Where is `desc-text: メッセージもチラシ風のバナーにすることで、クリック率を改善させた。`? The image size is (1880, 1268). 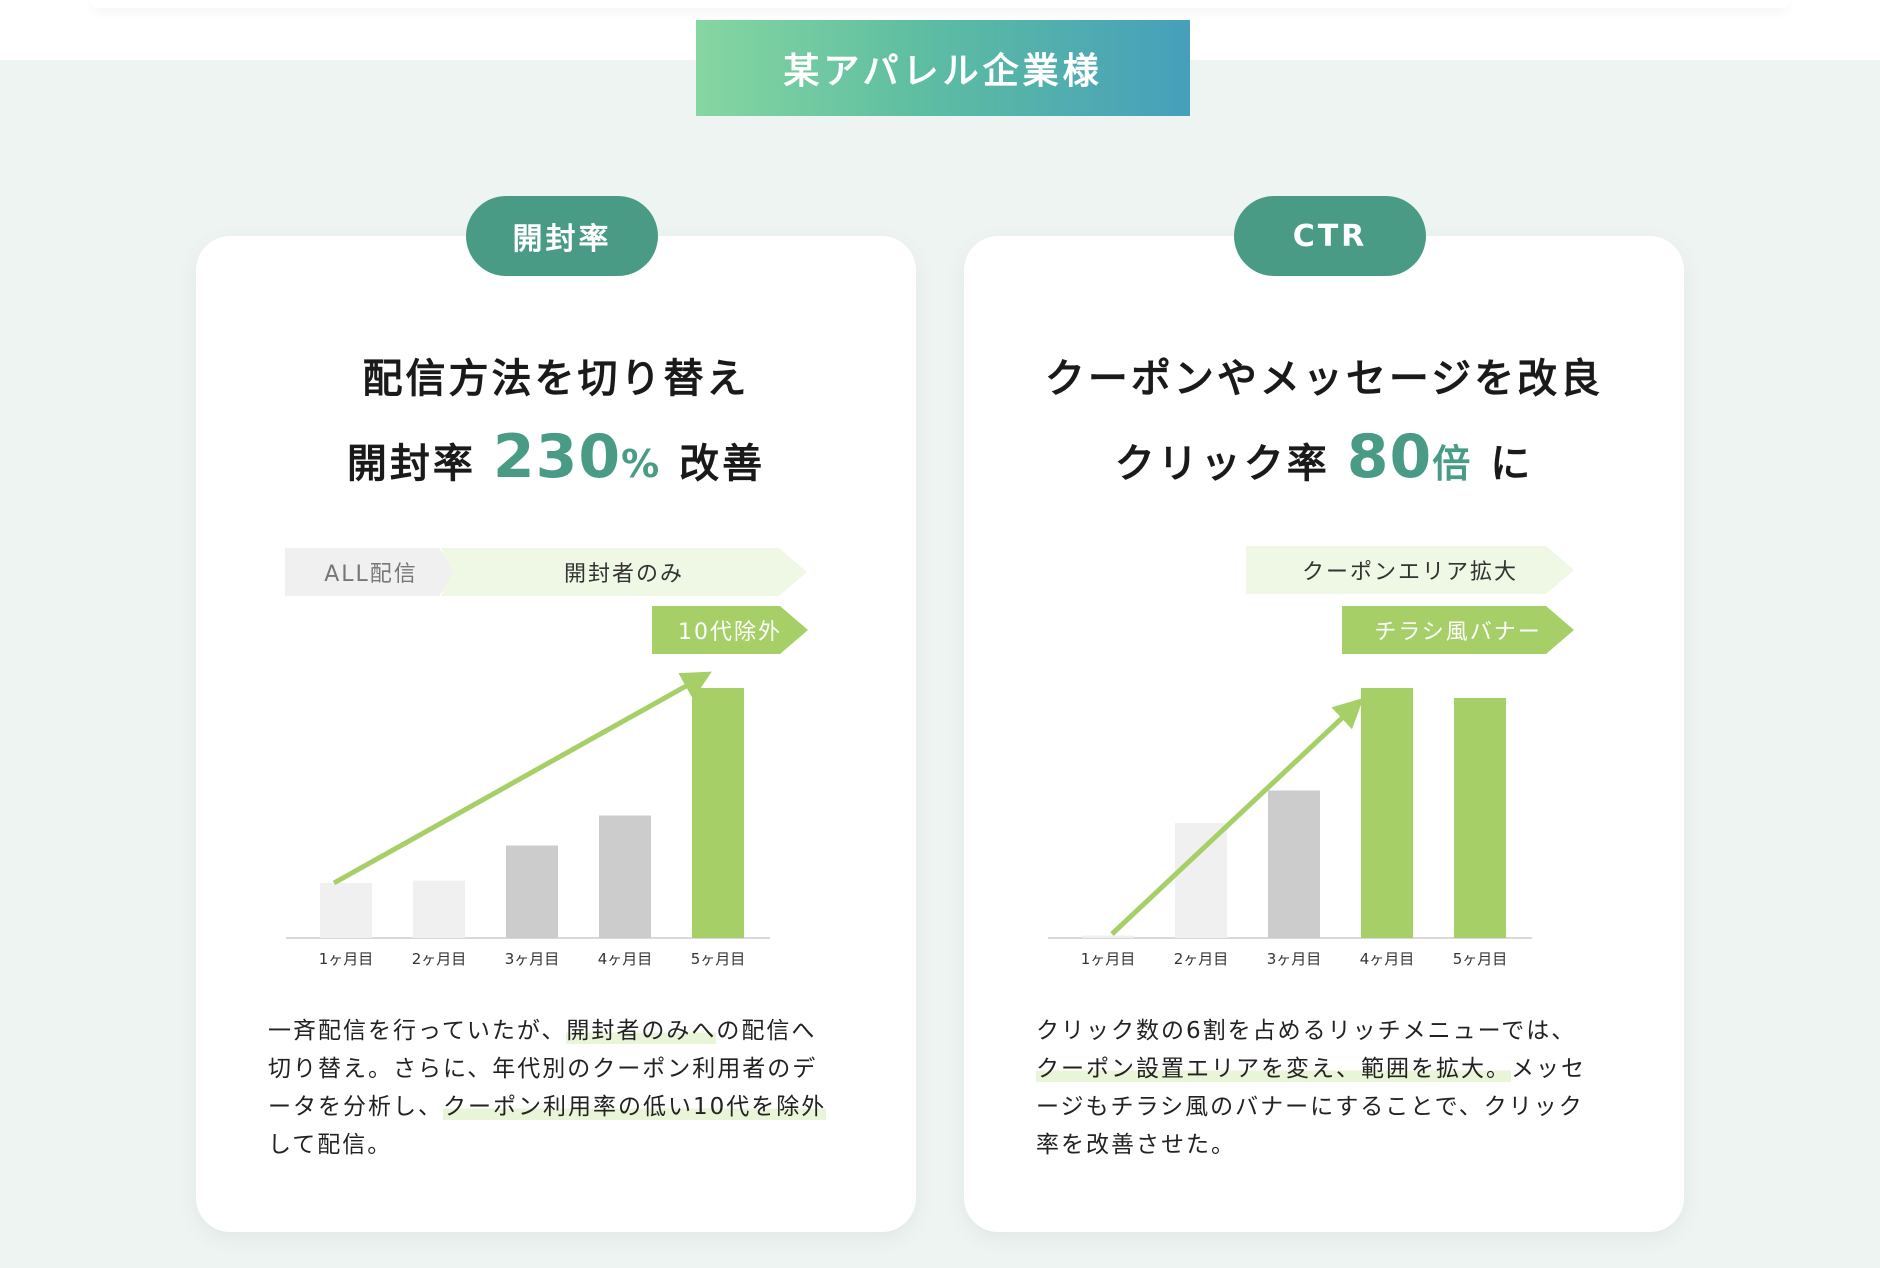
desc-text: メッセージもチラシ風のバナーにすることで、クリック率を改善させた。 is located at coordinates (1311, 1107).